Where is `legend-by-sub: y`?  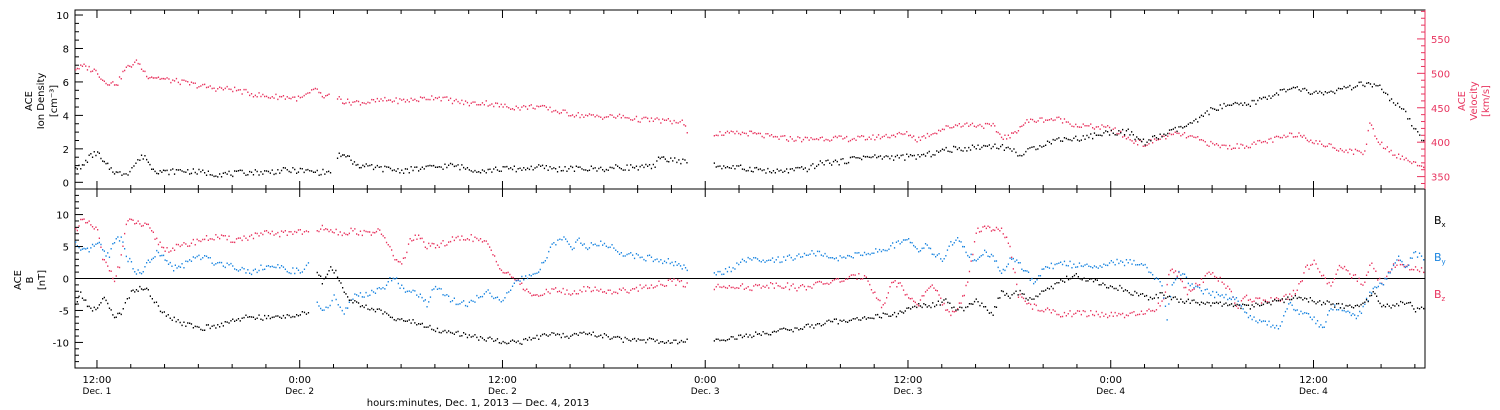 legend-by-sub: y is located at coordinates (1444, 262).